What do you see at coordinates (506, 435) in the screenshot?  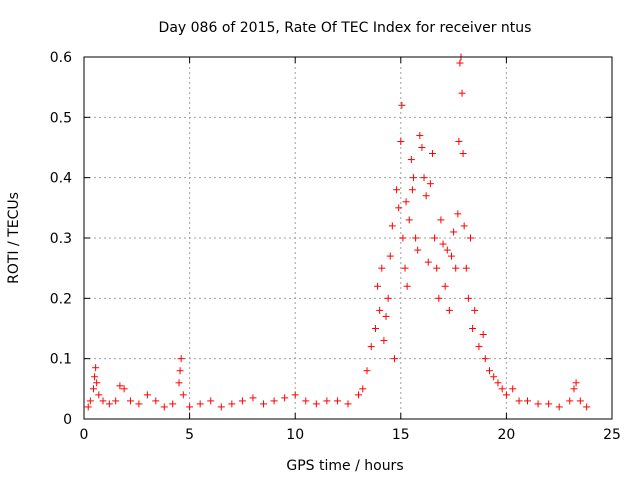 I see `x-tick-label: 20` at bounding box center [506, 435].